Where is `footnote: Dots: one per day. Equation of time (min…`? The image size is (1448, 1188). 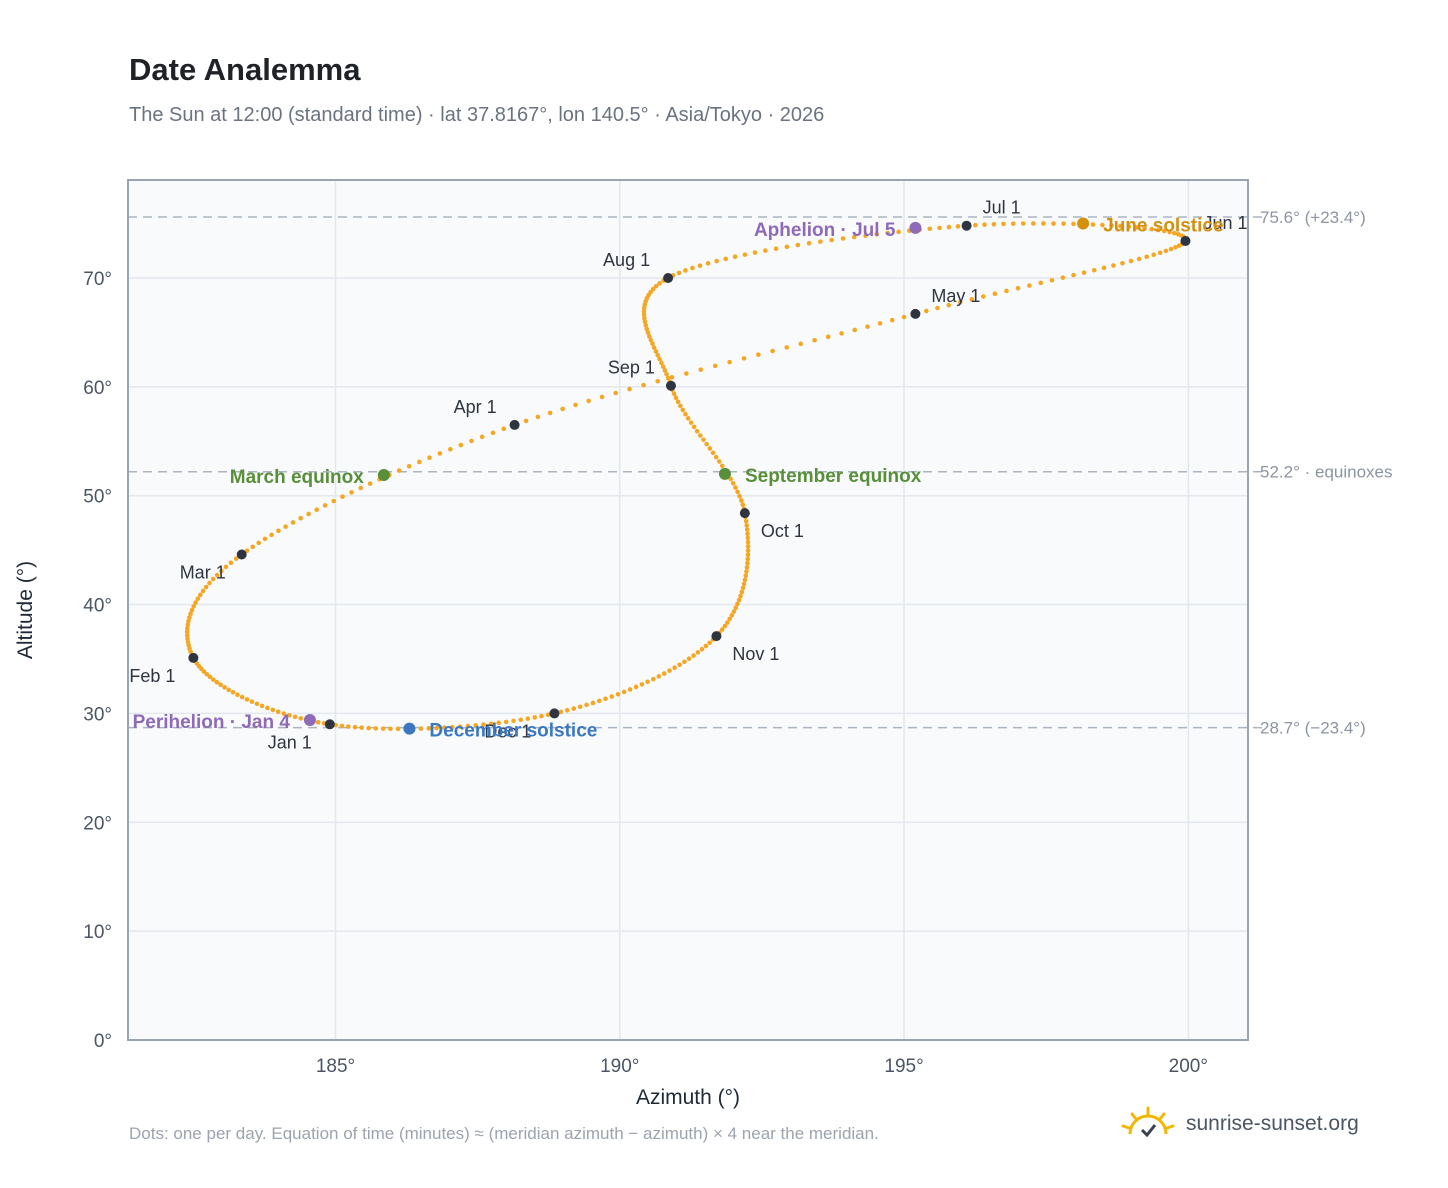 footnote: Dots: one per day. Equation of time (min… is located at coordinates (504, 1133).